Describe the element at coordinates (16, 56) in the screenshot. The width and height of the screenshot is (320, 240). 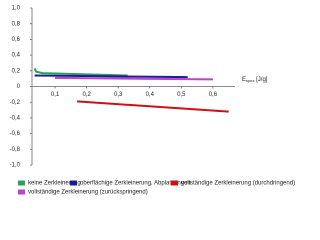
I see `y-tick-label: 0,4` at that location.